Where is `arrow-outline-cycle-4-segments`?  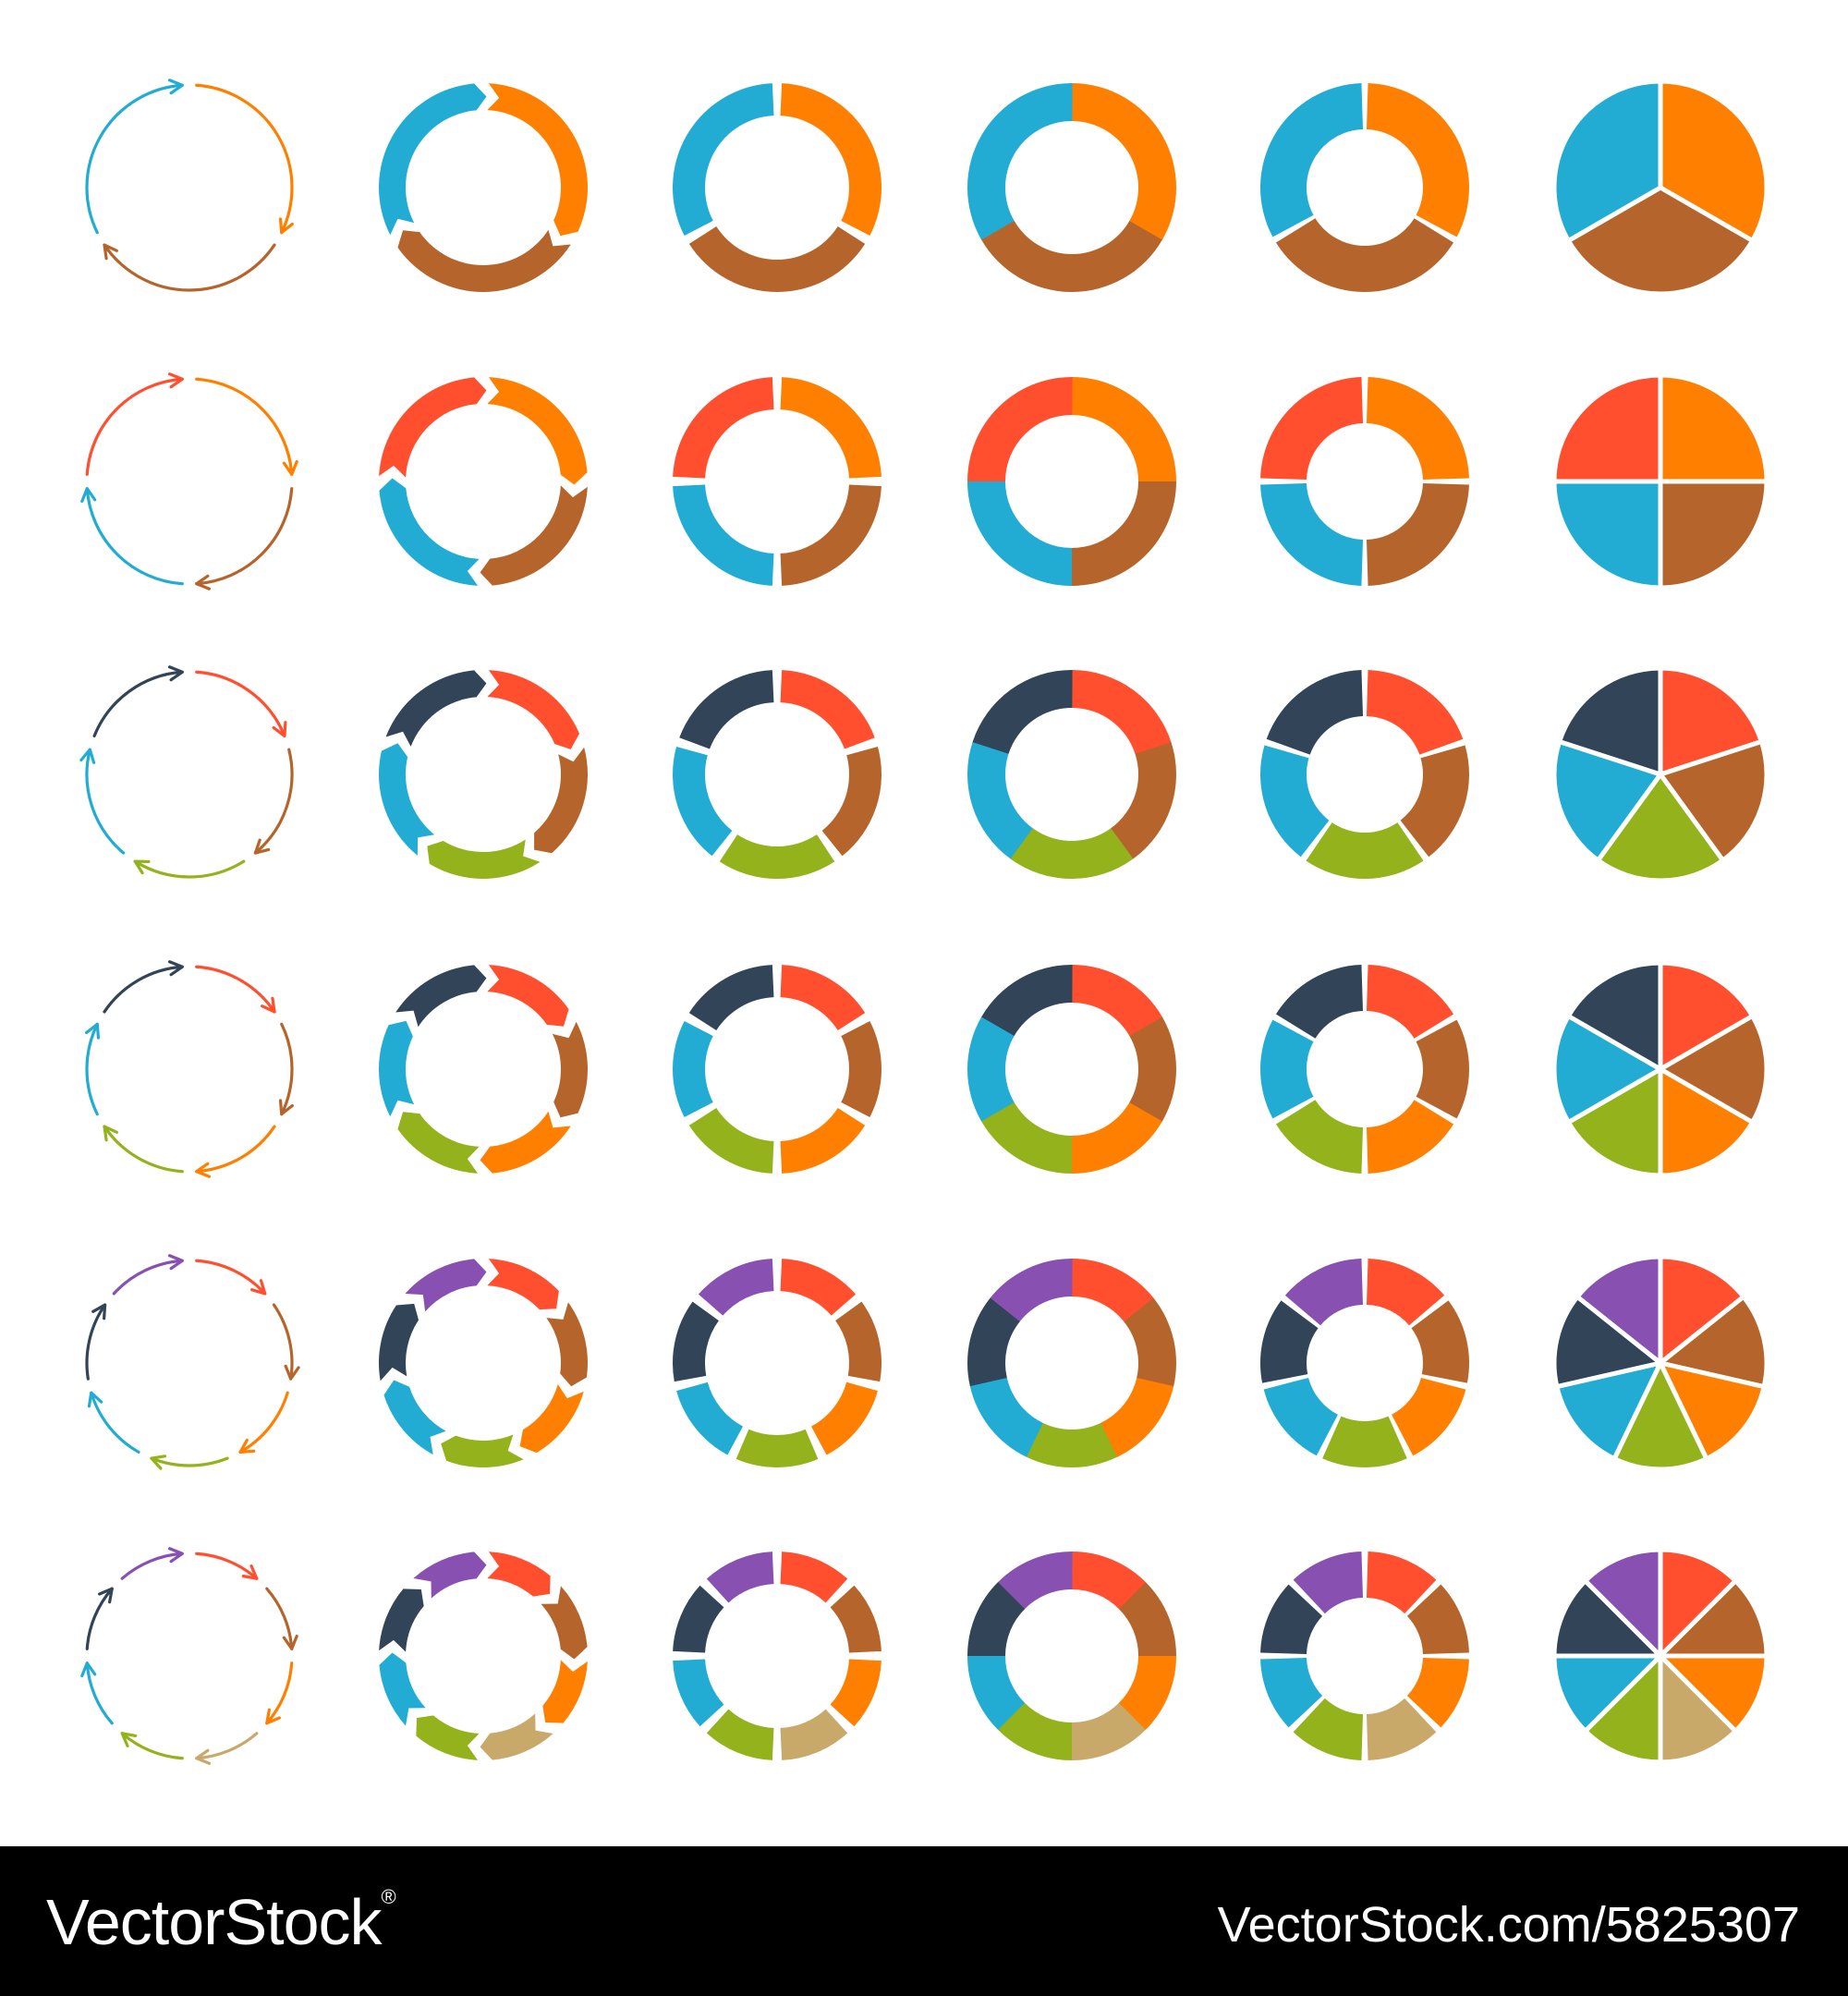 arrow-outline-cycle-4-segments is located at coordinates (189, 481).